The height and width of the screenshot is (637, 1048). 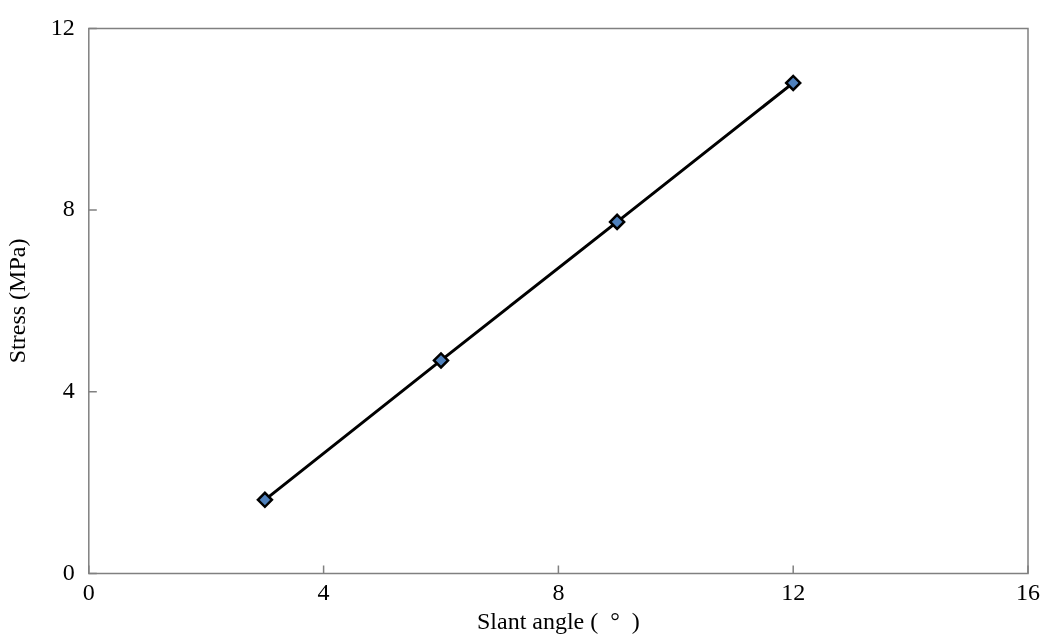 What do you see at coordinates (323, 592) in the screenshot?
I see `x-tick-label: 4` at bounding box center [323, 592].